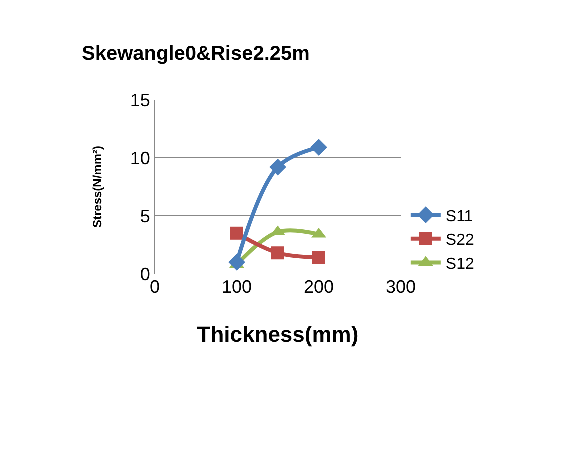  What do you see at coordinates (145, 216) in the screenshot?
I see `y-tick-label: 5` at bounding box center [145, 216].